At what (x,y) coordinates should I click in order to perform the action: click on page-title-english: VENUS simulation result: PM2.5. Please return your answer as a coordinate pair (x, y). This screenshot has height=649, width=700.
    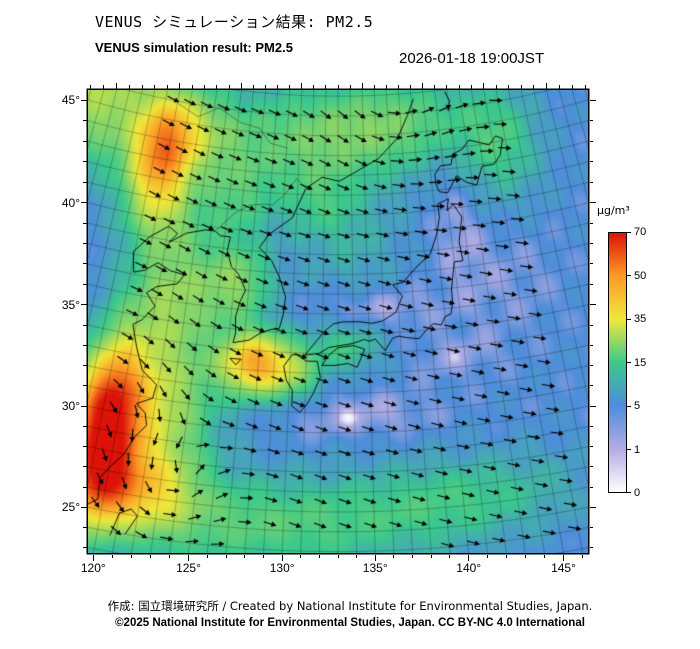
    Looking at the image, I should click on (194, 47).